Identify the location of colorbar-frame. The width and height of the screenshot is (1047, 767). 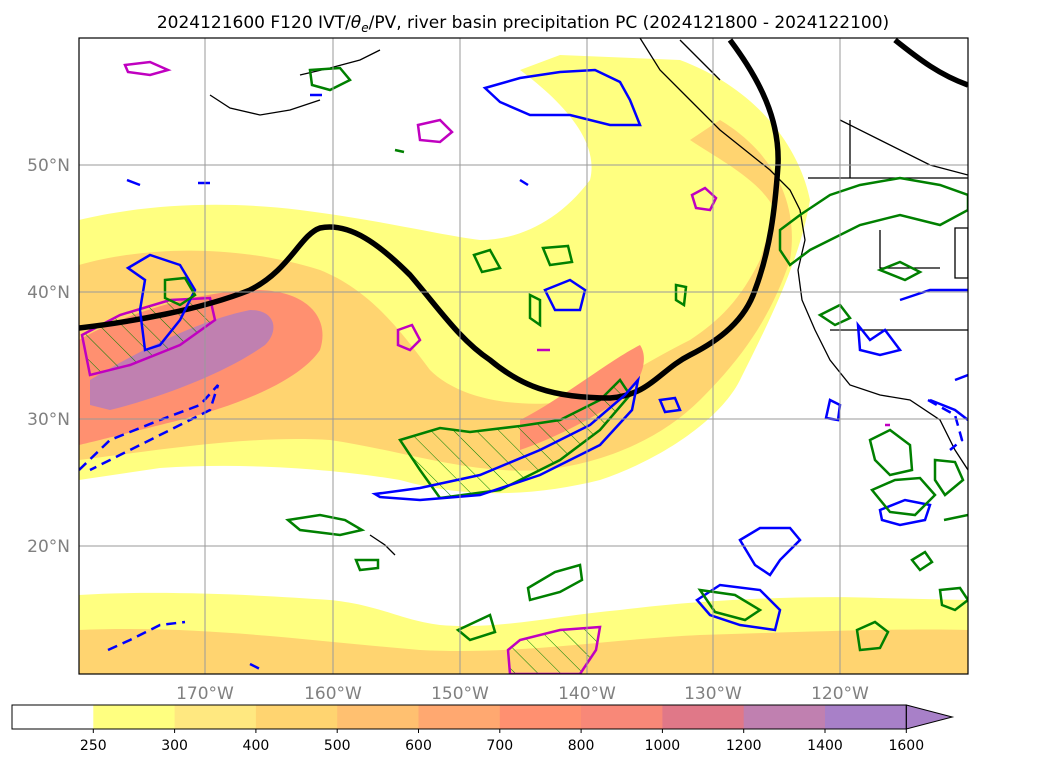
(459, 717).